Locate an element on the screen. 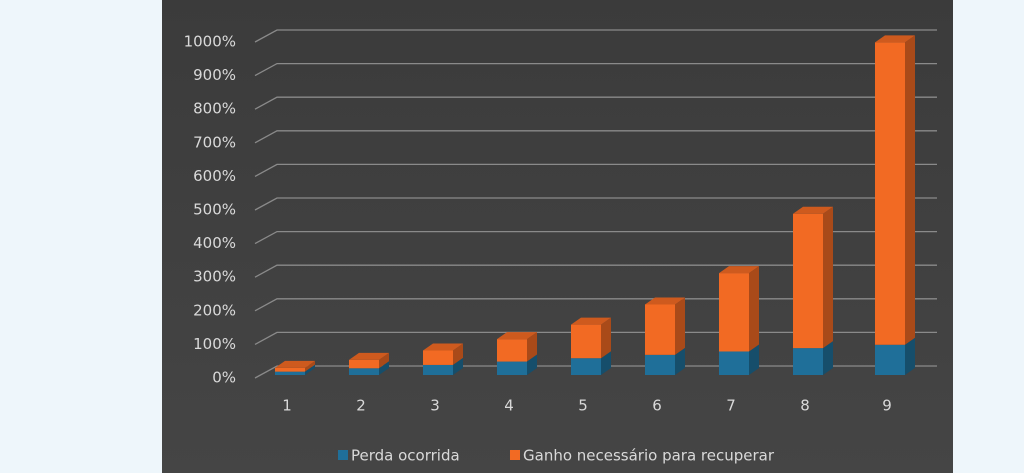 This screenshot has height=473, width=1024. y-tick-label: 200% is located at coordinates (214, 310).